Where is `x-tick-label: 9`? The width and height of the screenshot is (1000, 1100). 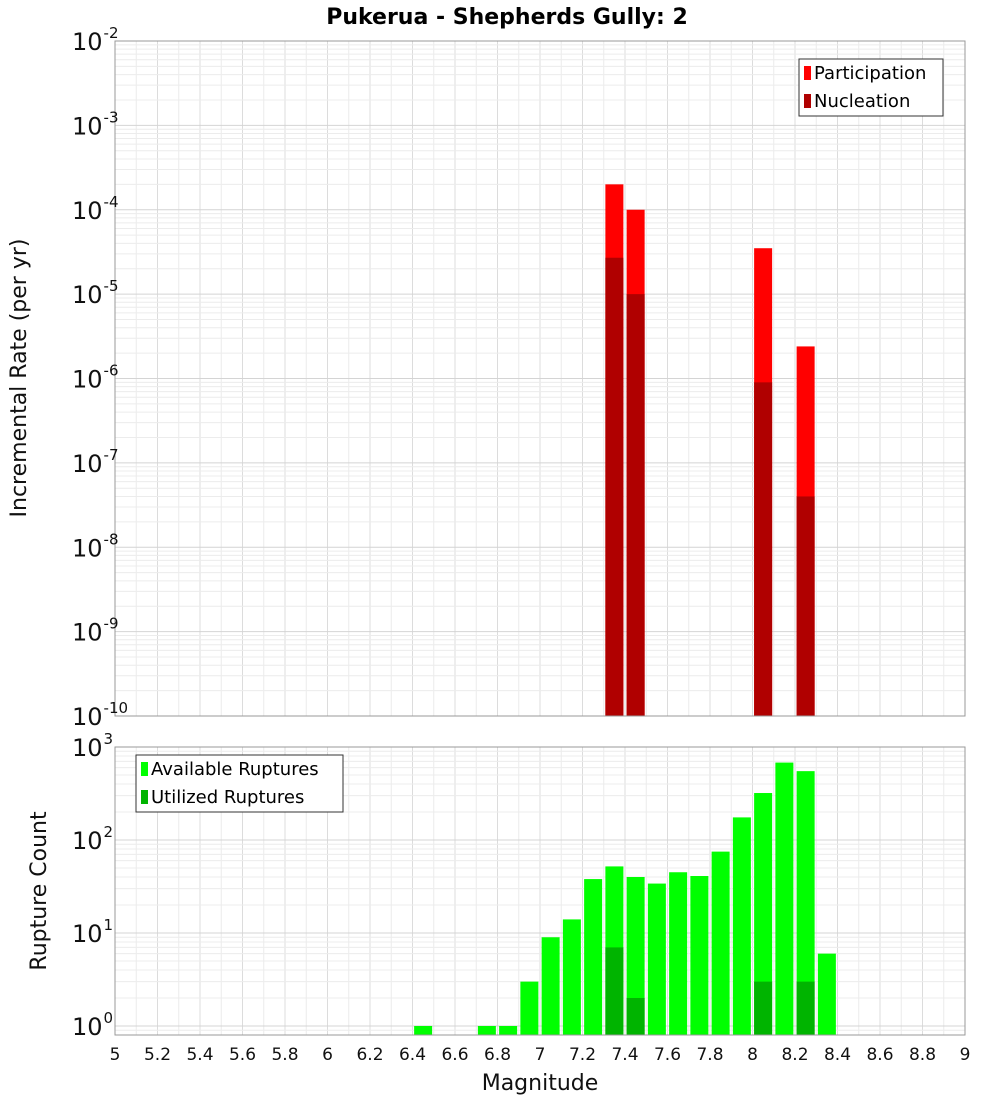
x-tick-label: 9 is located at coordinates (965, 1055).